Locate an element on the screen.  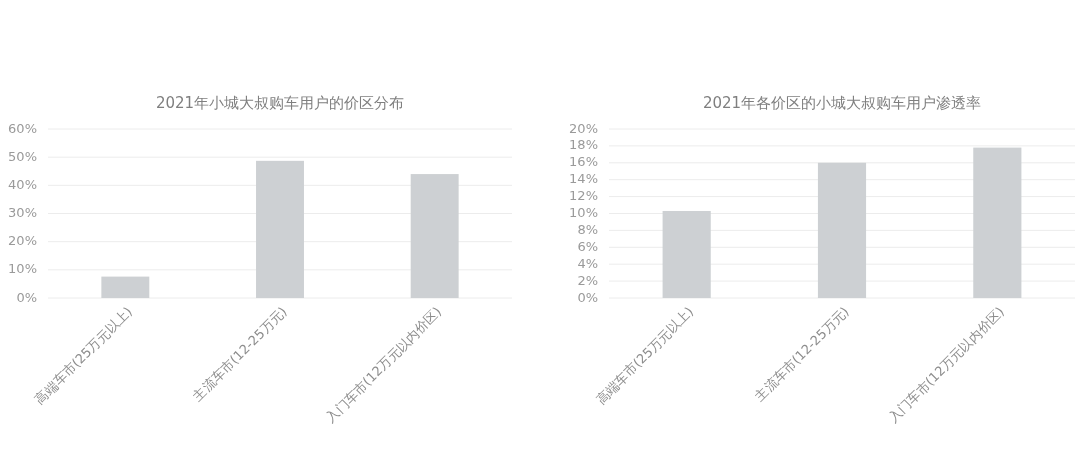
y-tick-label: 8% is located at coordinates (587, 229).